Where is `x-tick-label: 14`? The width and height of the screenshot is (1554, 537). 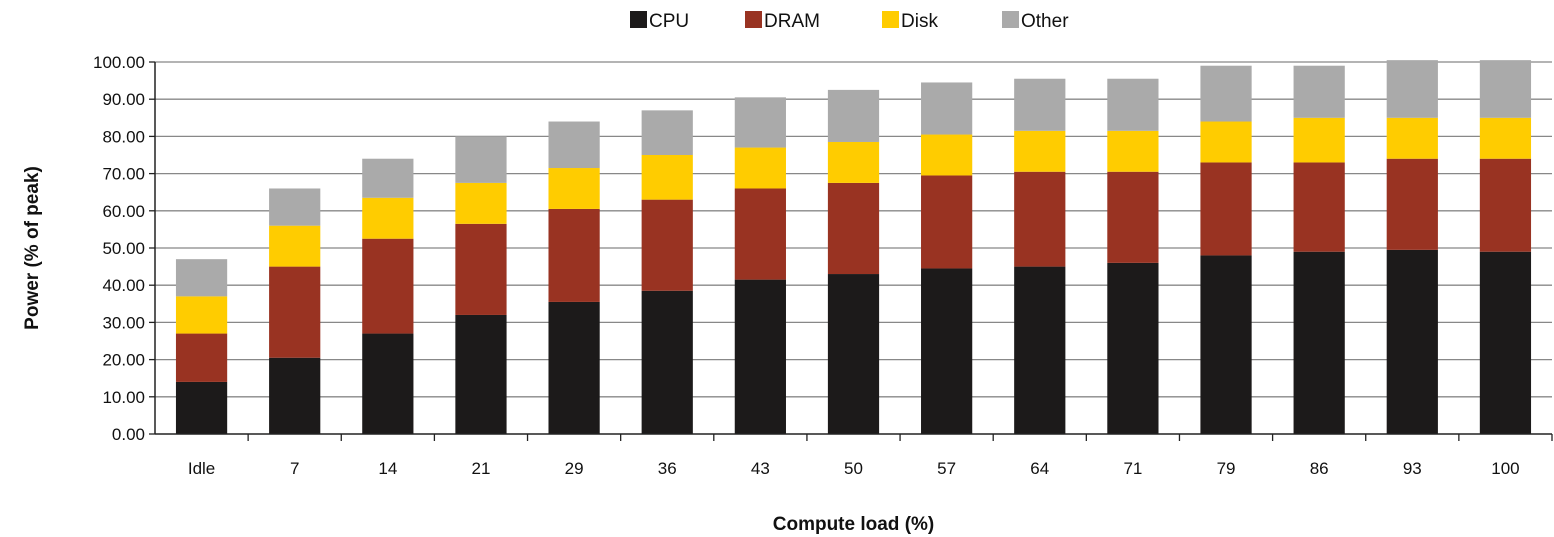 x-tick-label: 14 is located at coordinates (387, 468).